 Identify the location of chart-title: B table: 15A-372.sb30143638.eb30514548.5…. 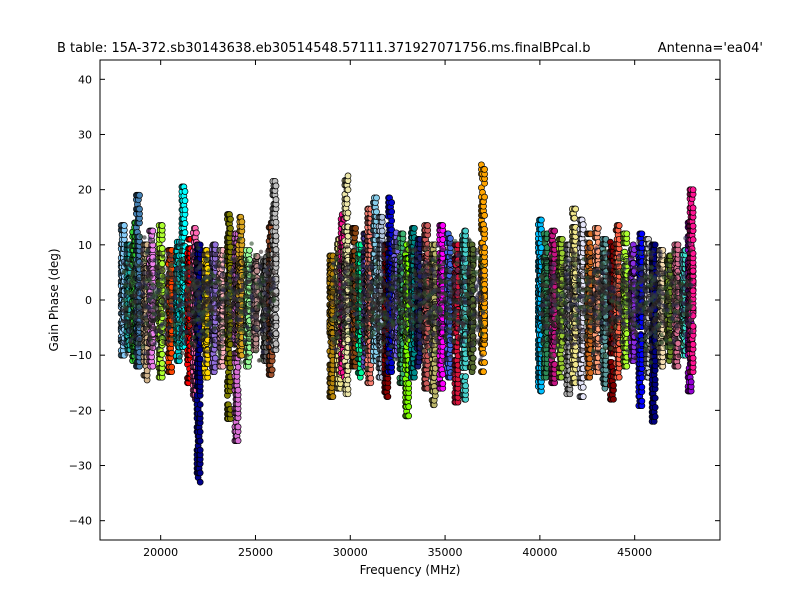
(323, 48).